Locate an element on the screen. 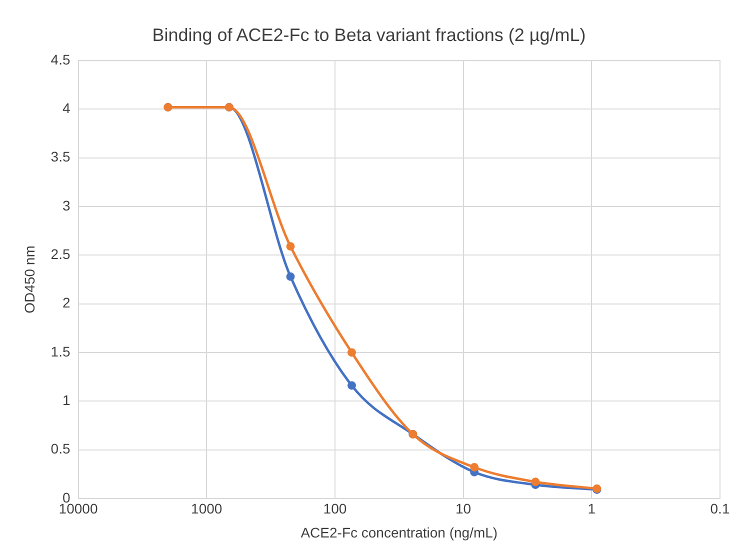 The height and width of the screenshot is (559, 748). chart-title: Binding of ACE2-Fc to Beta variant fractions (2 µg/mL) is located at coordinates (369, 34).